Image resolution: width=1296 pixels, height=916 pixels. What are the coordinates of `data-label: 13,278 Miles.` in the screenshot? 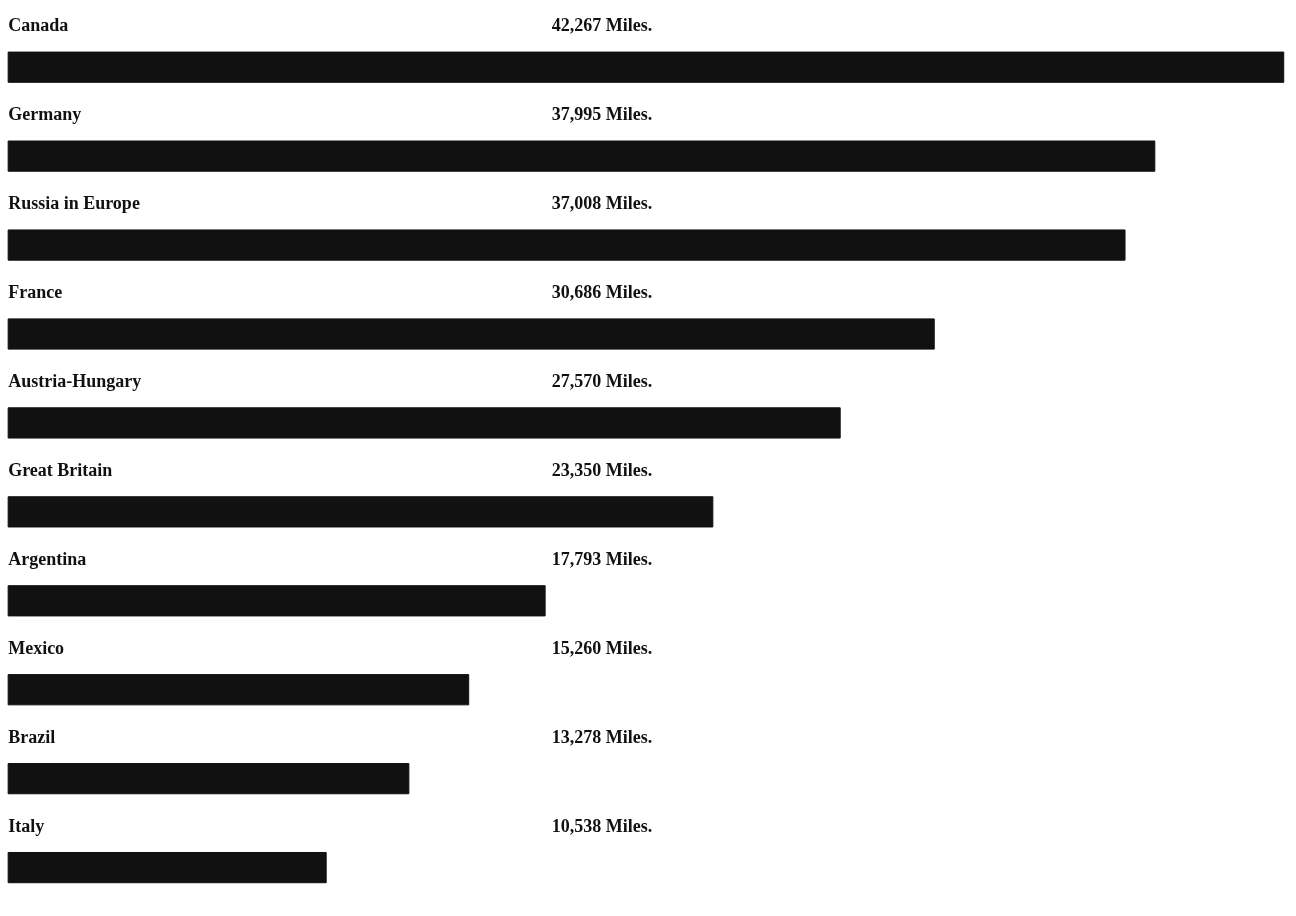 It's located at (602, 736).